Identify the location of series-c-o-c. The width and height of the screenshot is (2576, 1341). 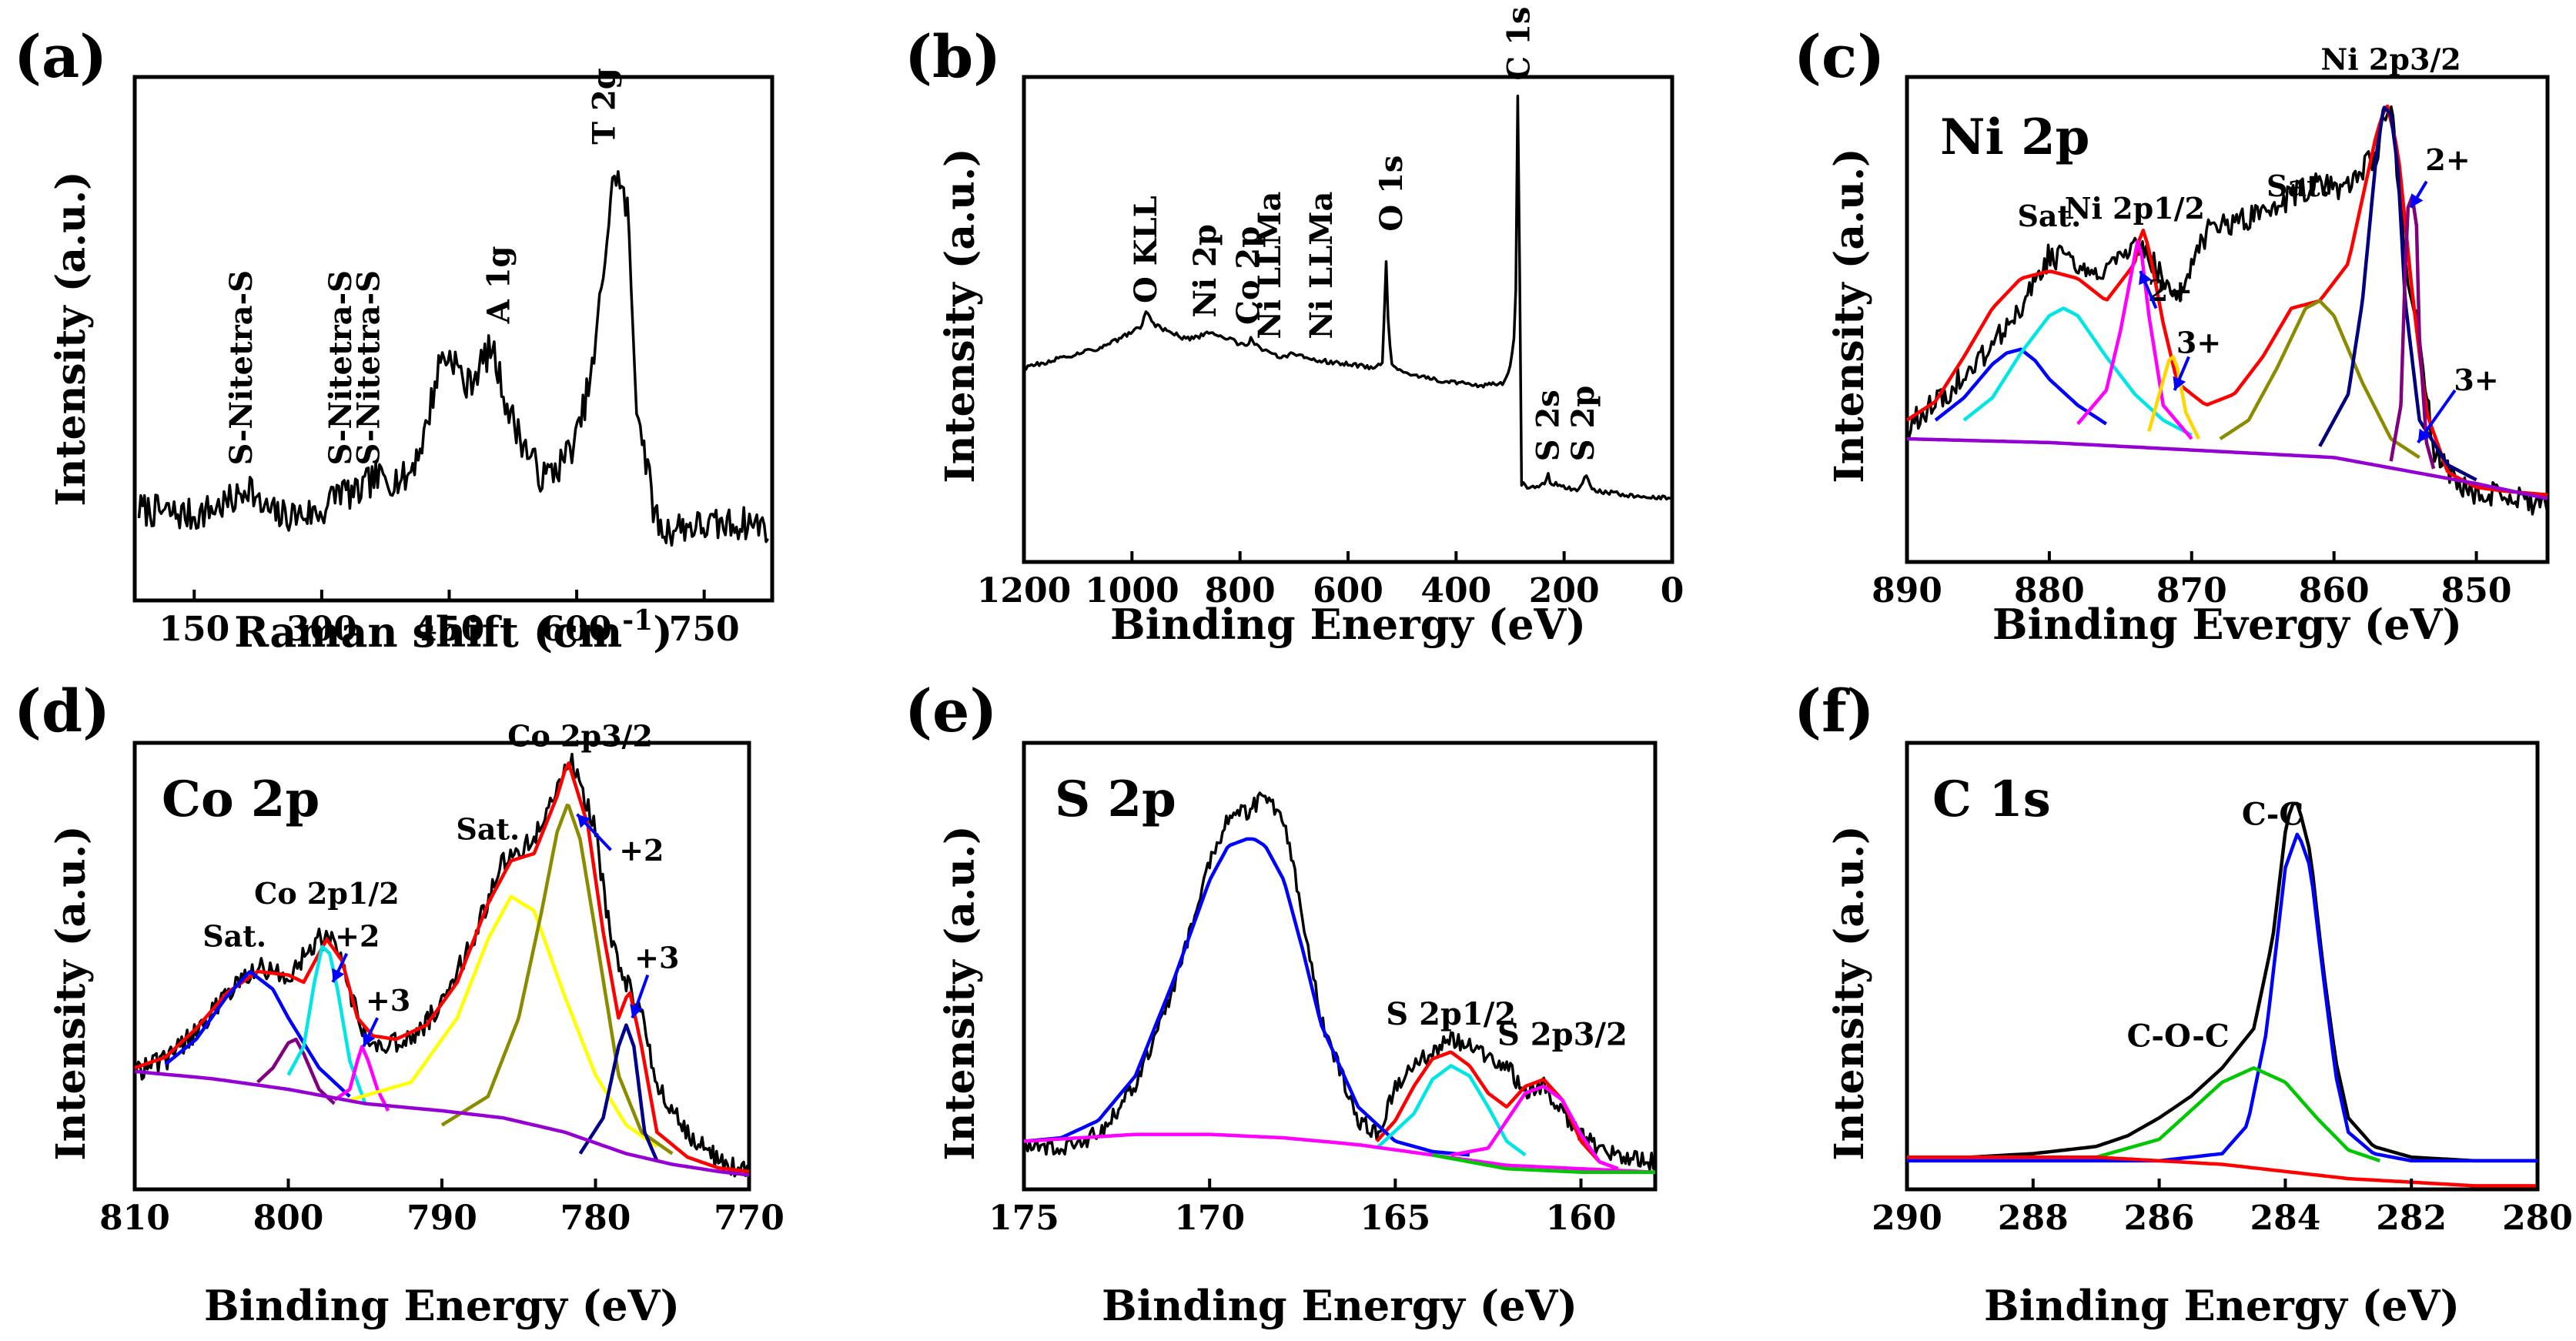
(2238, 1114).